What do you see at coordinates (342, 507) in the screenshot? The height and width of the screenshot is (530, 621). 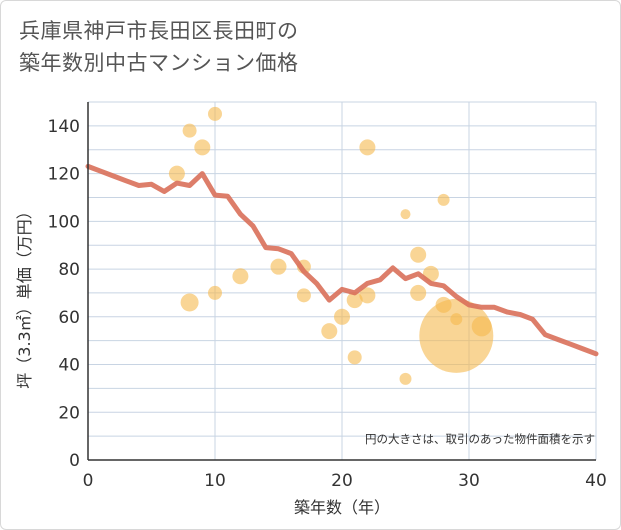 I see `x-axis-label: 築年数（年）` at bounding box center [342, 507].